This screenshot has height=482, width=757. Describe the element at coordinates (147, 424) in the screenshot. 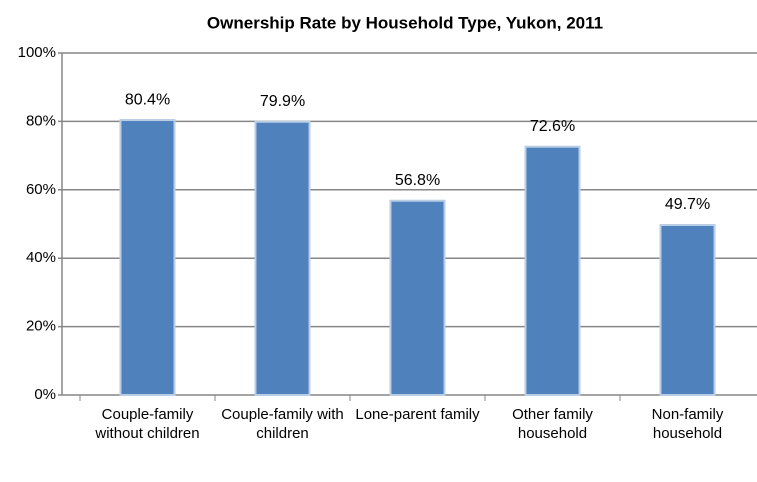

I see `x-tick-label: Couple-family without children` at that location.